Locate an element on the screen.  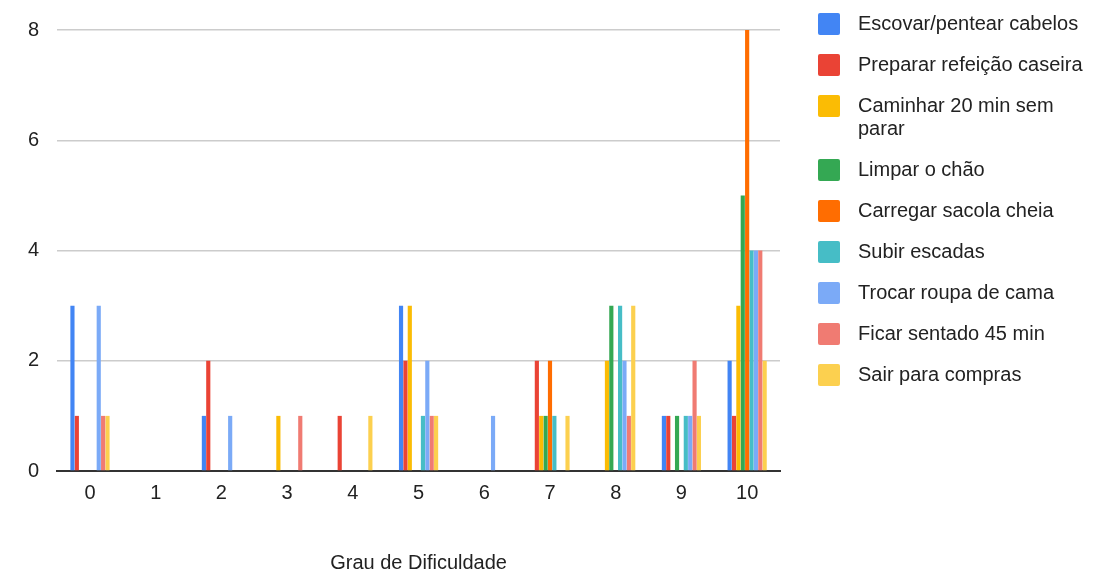
x-tick-label: 1 is located at coordinates (156, 491).